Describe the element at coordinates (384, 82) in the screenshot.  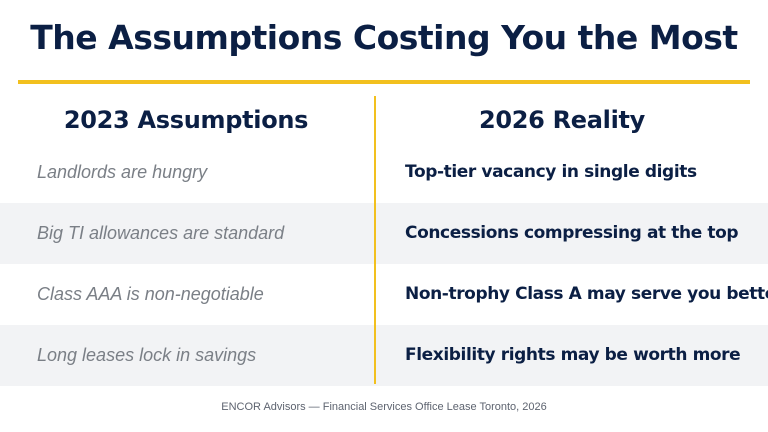
I see `title-accent-rule` at that location.